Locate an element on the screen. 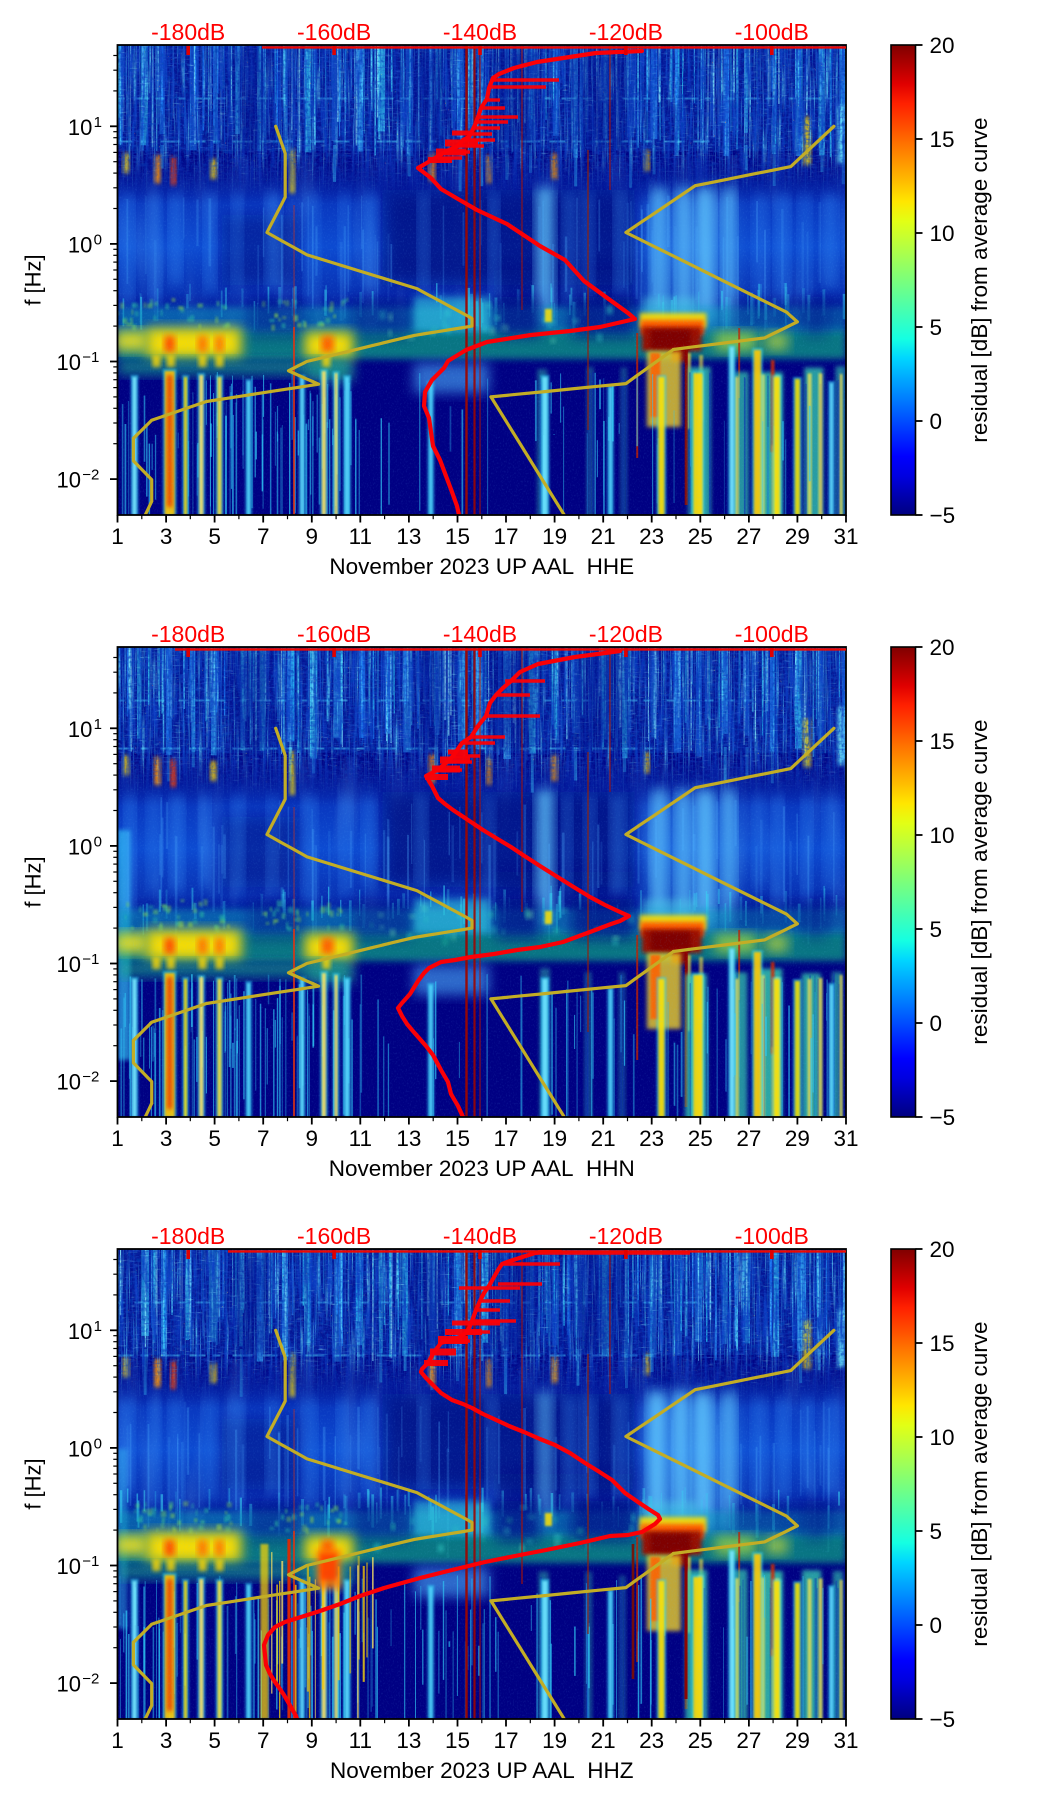  svg-text: November 2023 UP AAL HHE is located at coordinates (481, 566).